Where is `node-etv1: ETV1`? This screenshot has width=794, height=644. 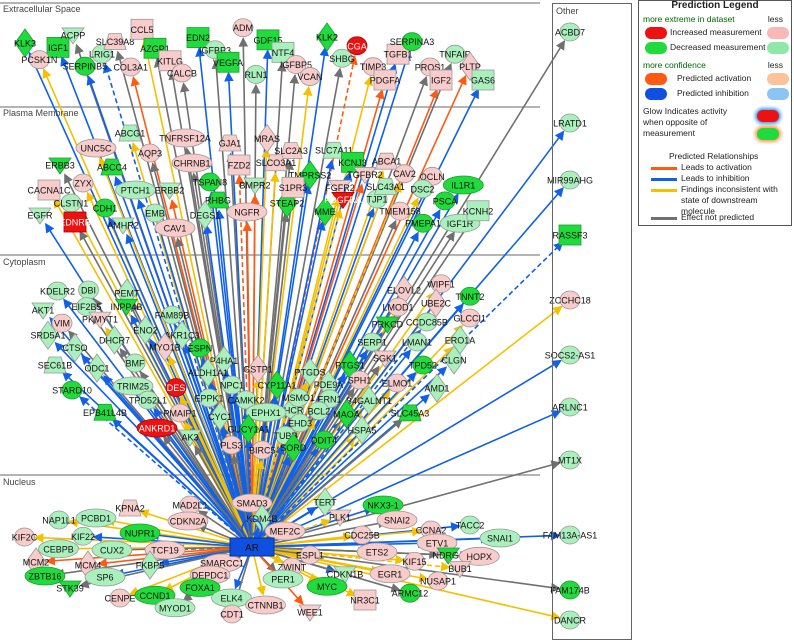
node-etv1: ETV1 is located at coordinates (437, 543).